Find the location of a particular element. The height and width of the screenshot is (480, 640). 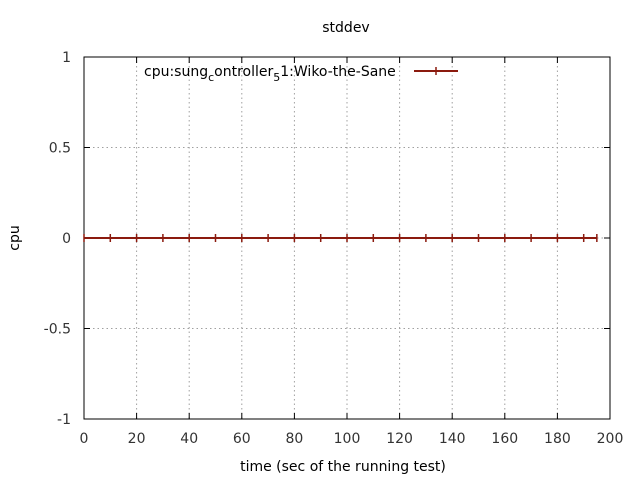

y-axis-label: cpu is located at coordinates (15, 237).